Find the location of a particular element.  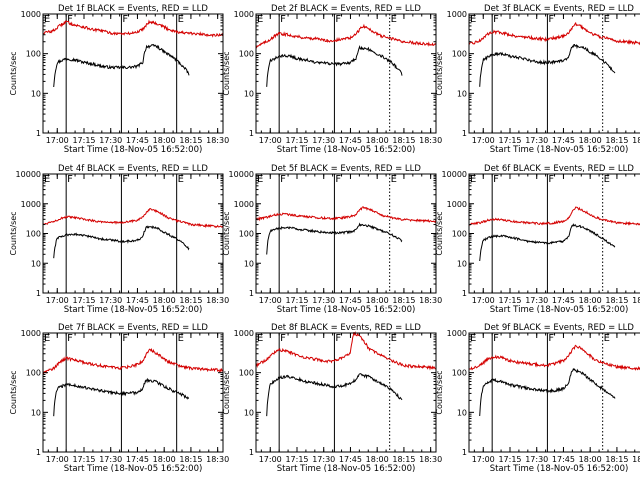

panel-title: Det 6f BLACK = Events, RED = LLD is located at coordinates (559, 169).